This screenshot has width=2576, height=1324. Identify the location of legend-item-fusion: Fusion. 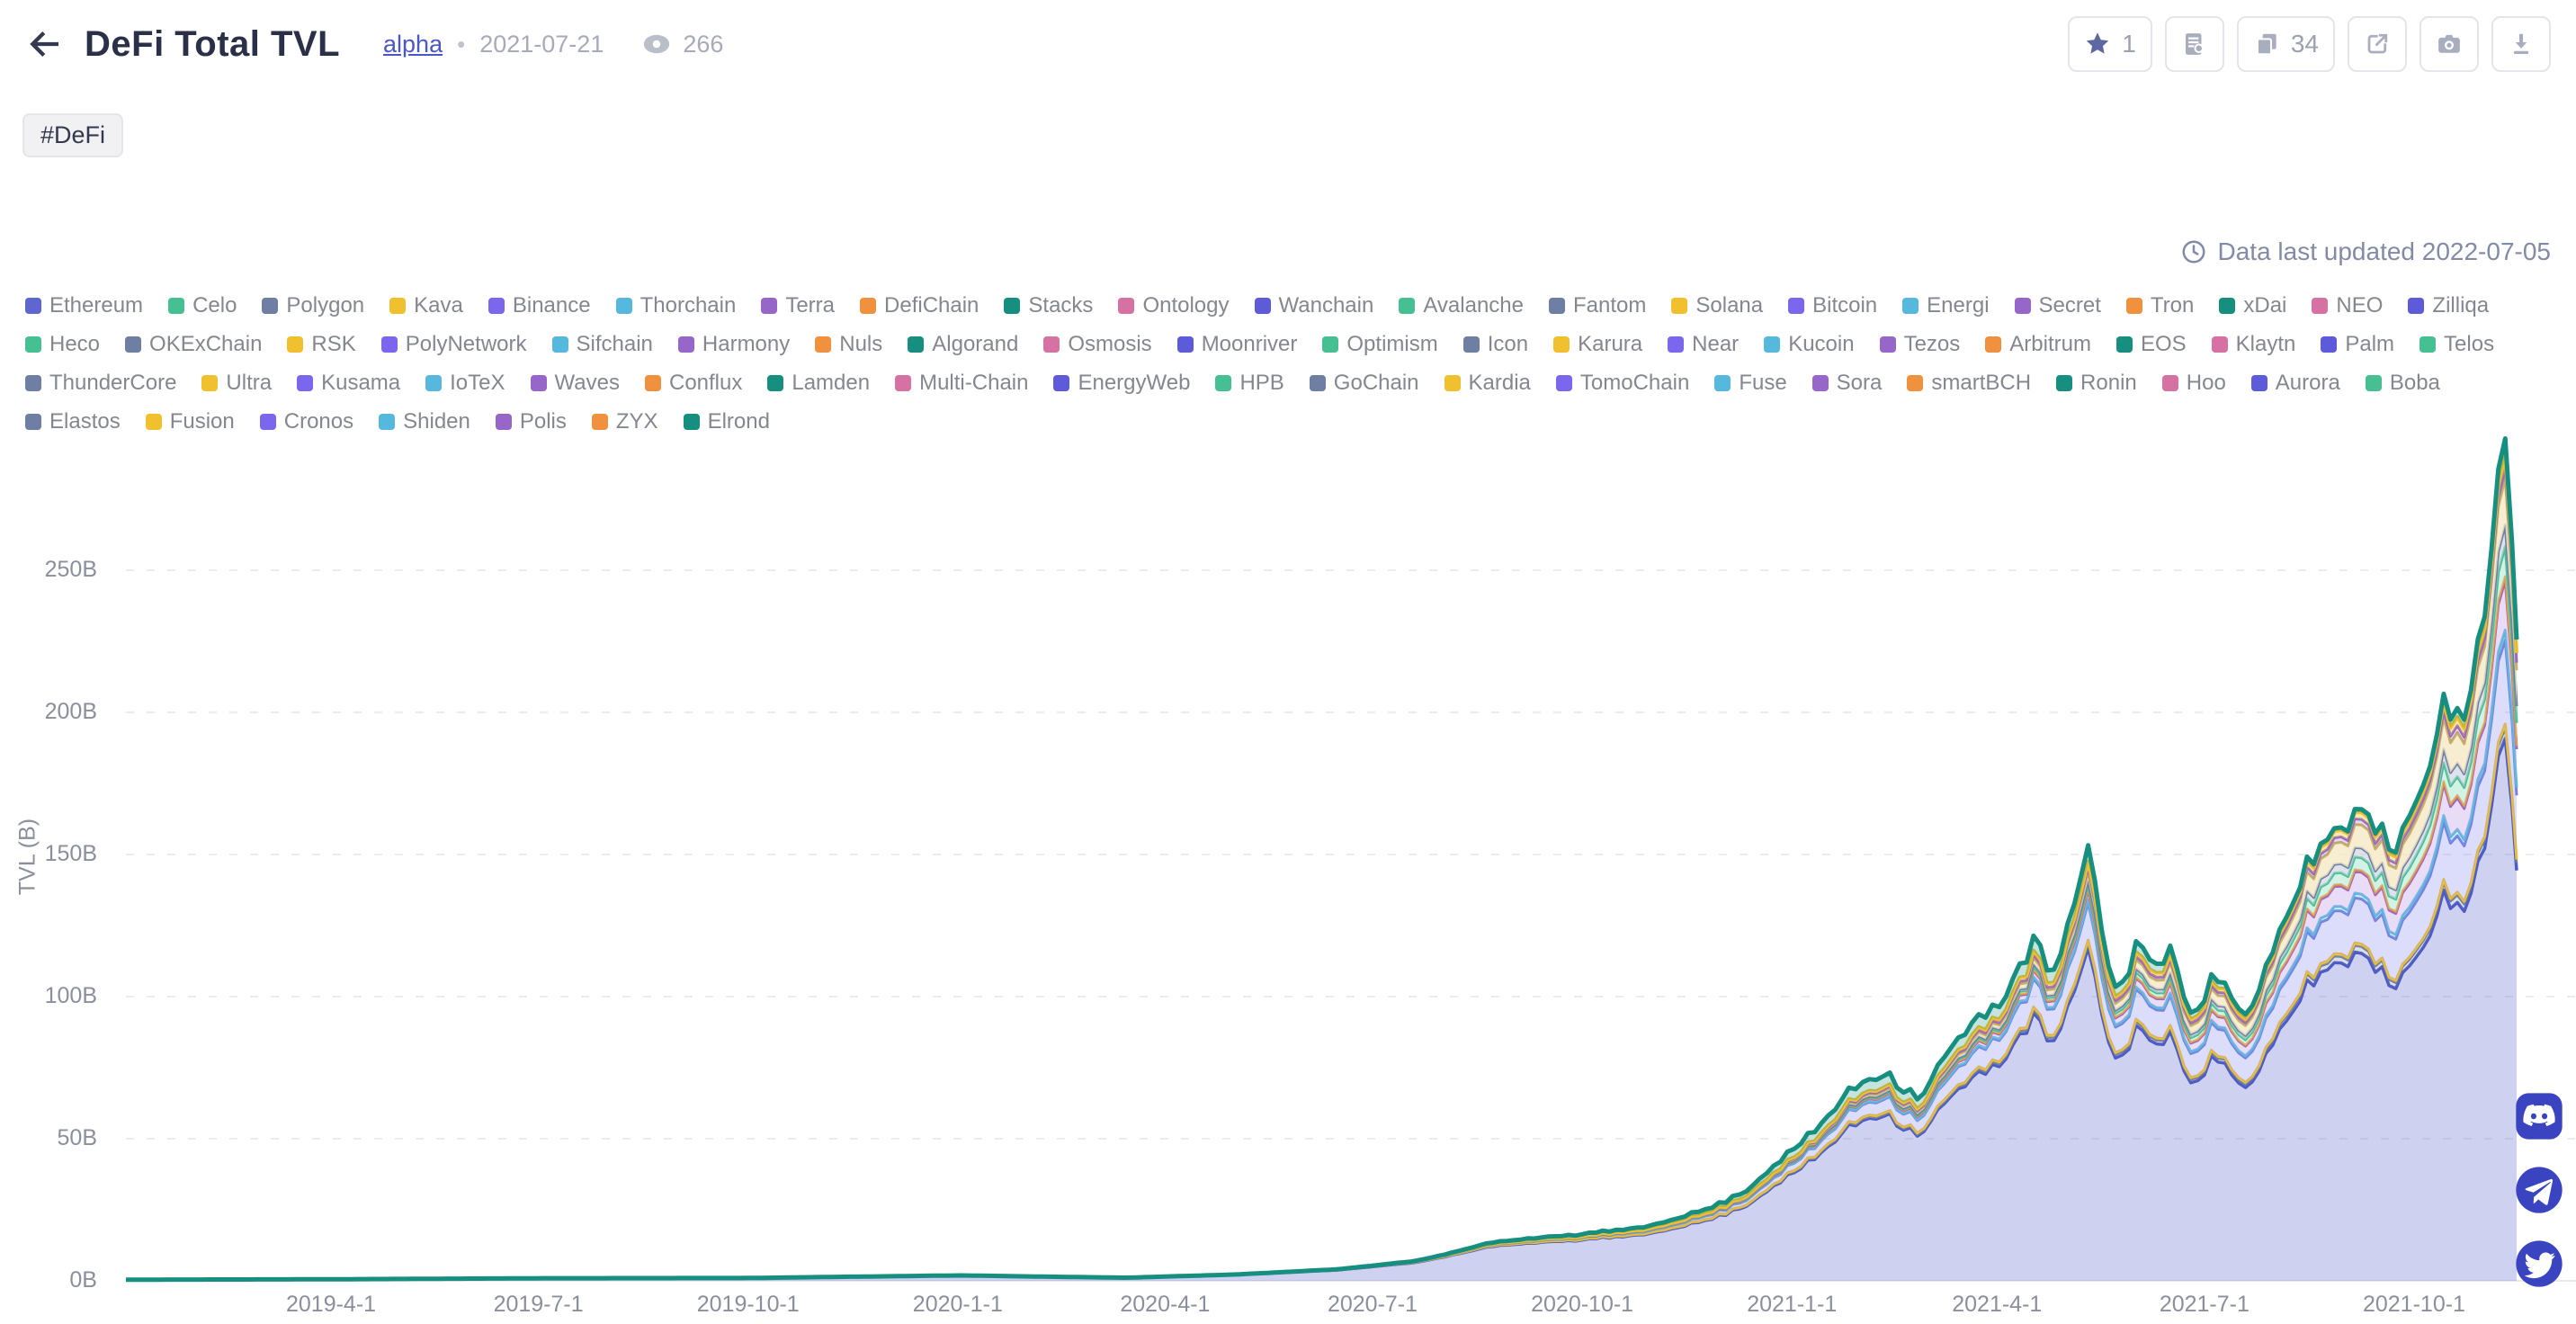
(190, 422).